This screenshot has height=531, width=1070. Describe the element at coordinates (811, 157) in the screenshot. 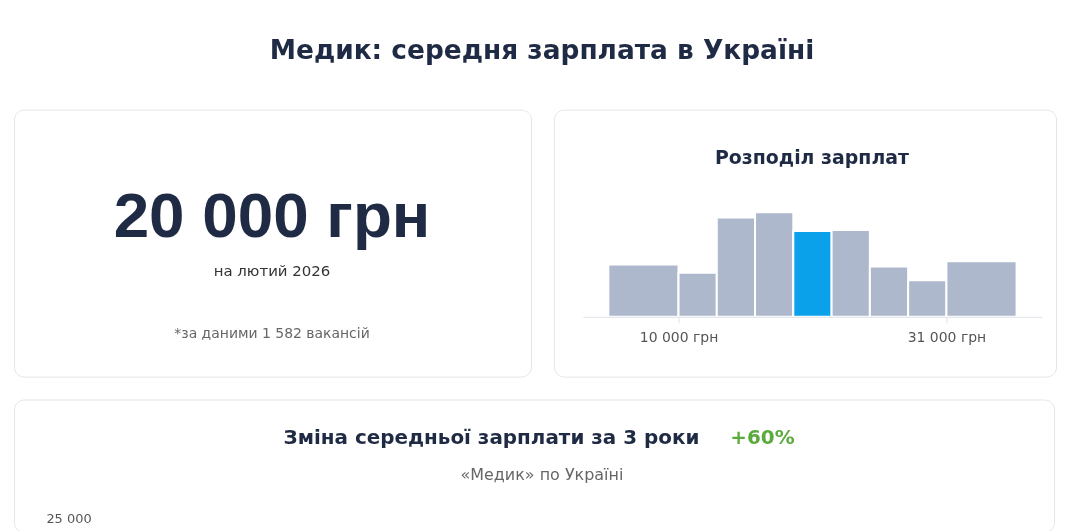

I see `chart-title: Розподіл зарплат` at that location.